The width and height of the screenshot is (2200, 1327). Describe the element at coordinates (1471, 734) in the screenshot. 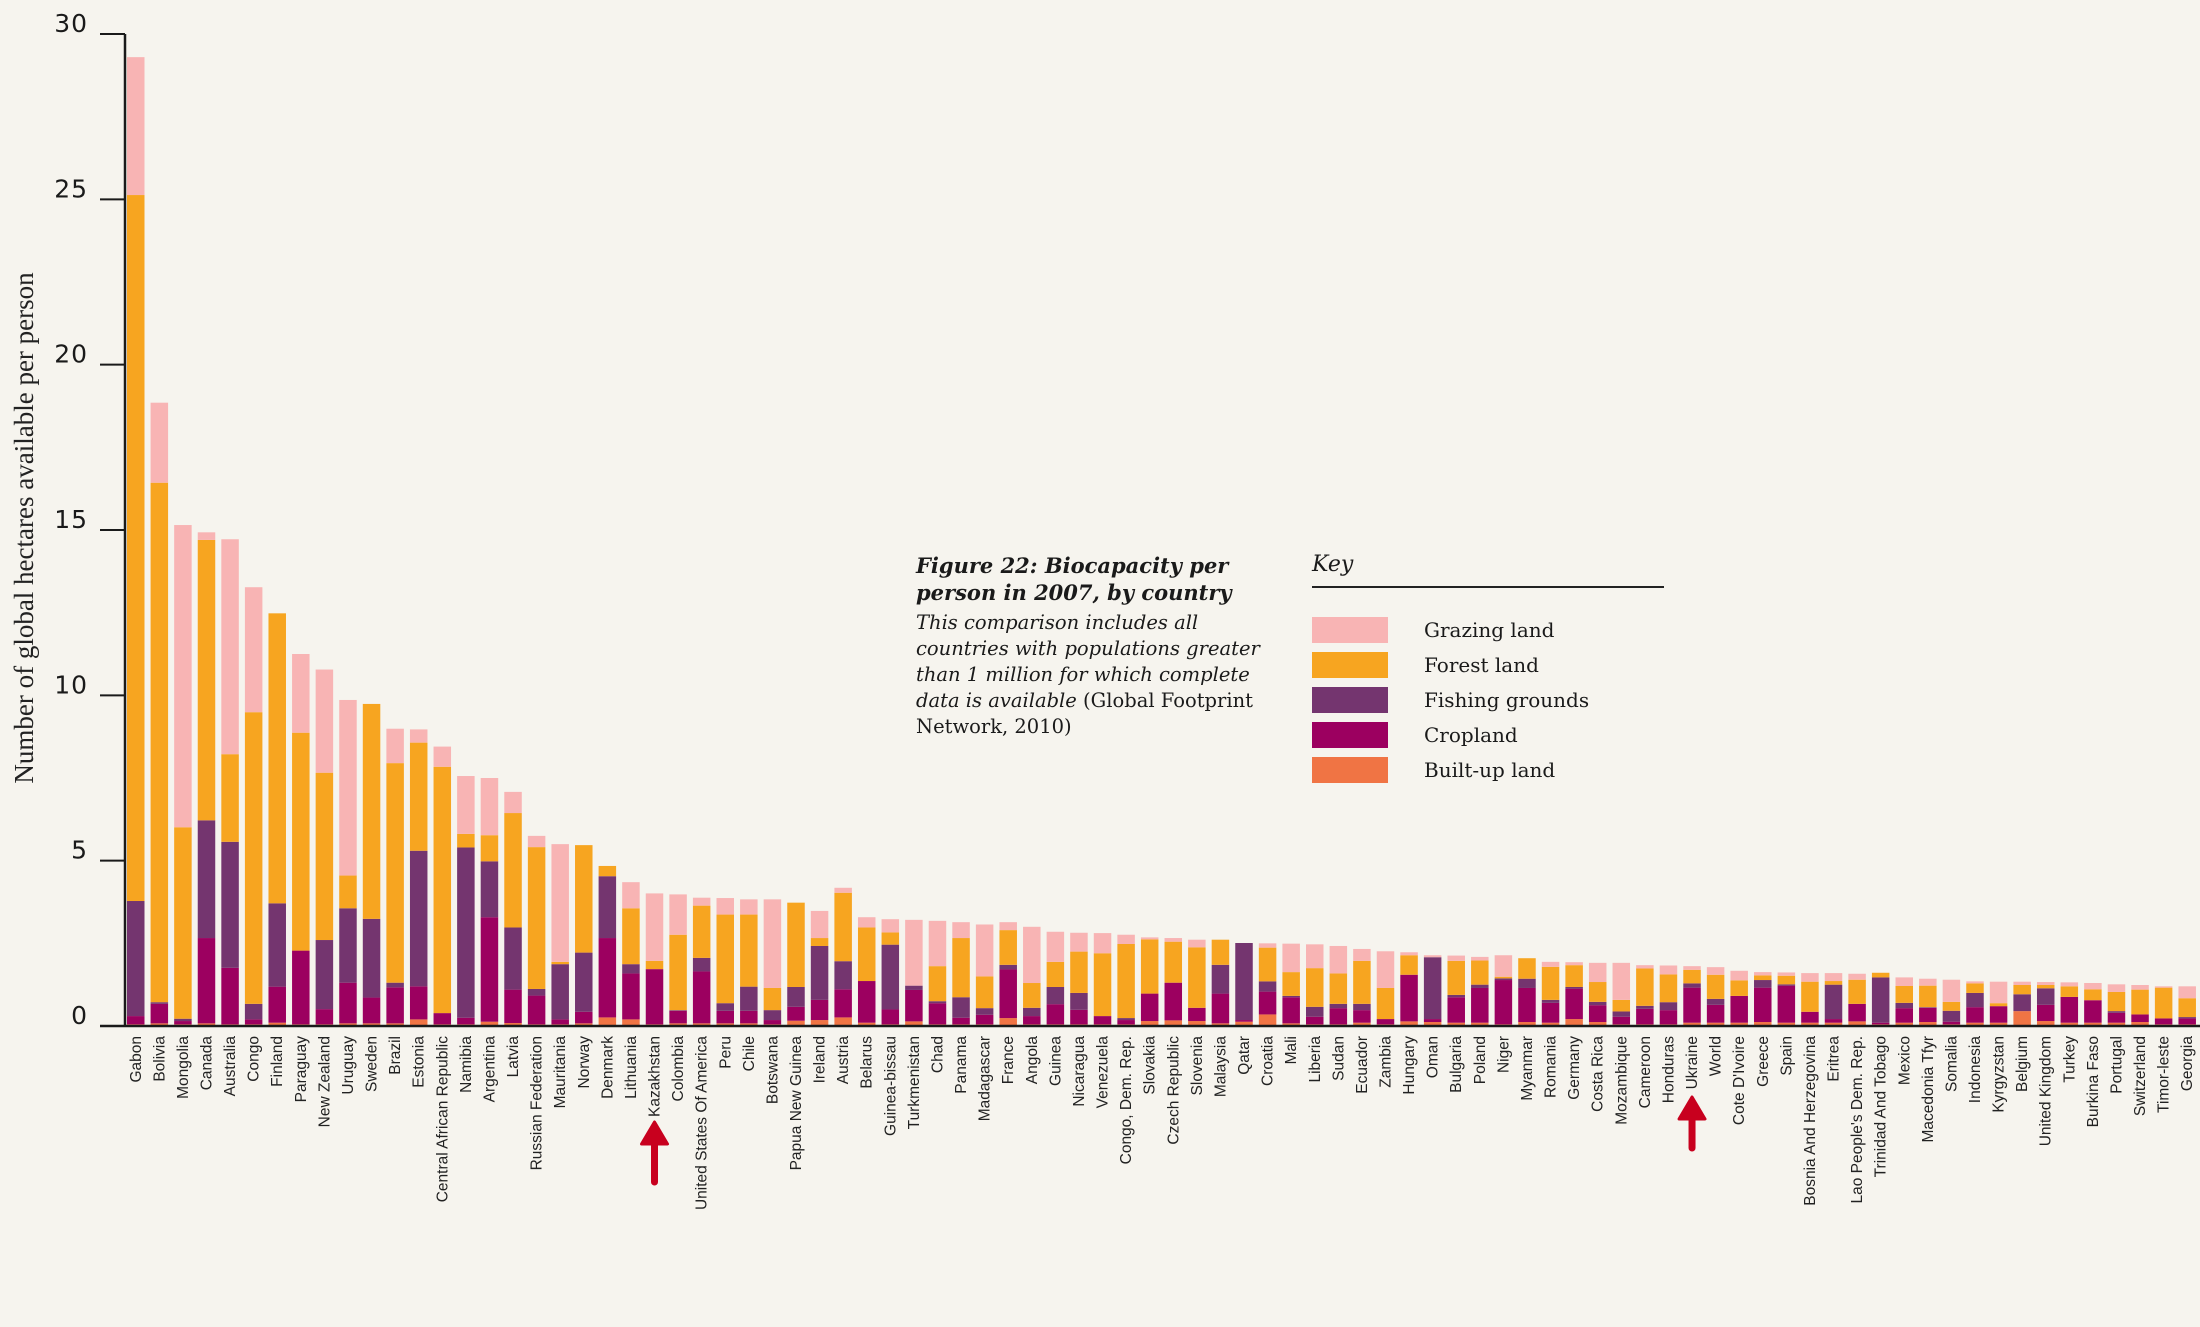

I see `legend-label: Cropland` at that location.